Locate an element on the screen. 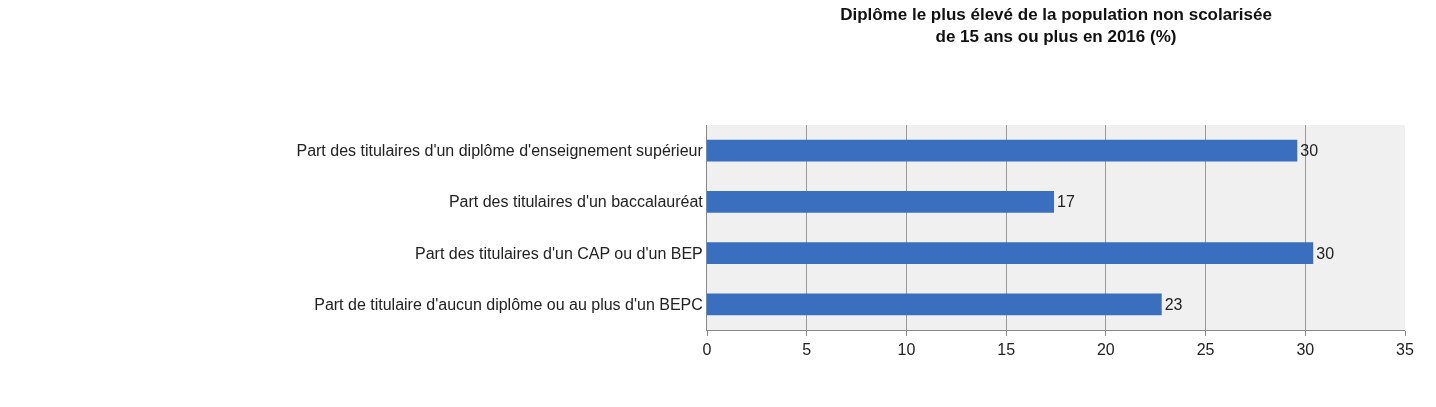 Image resolution: width=1436 pixels, height=407 pixels. x-tick-label: 15 is located at coordinates (1006, 350).